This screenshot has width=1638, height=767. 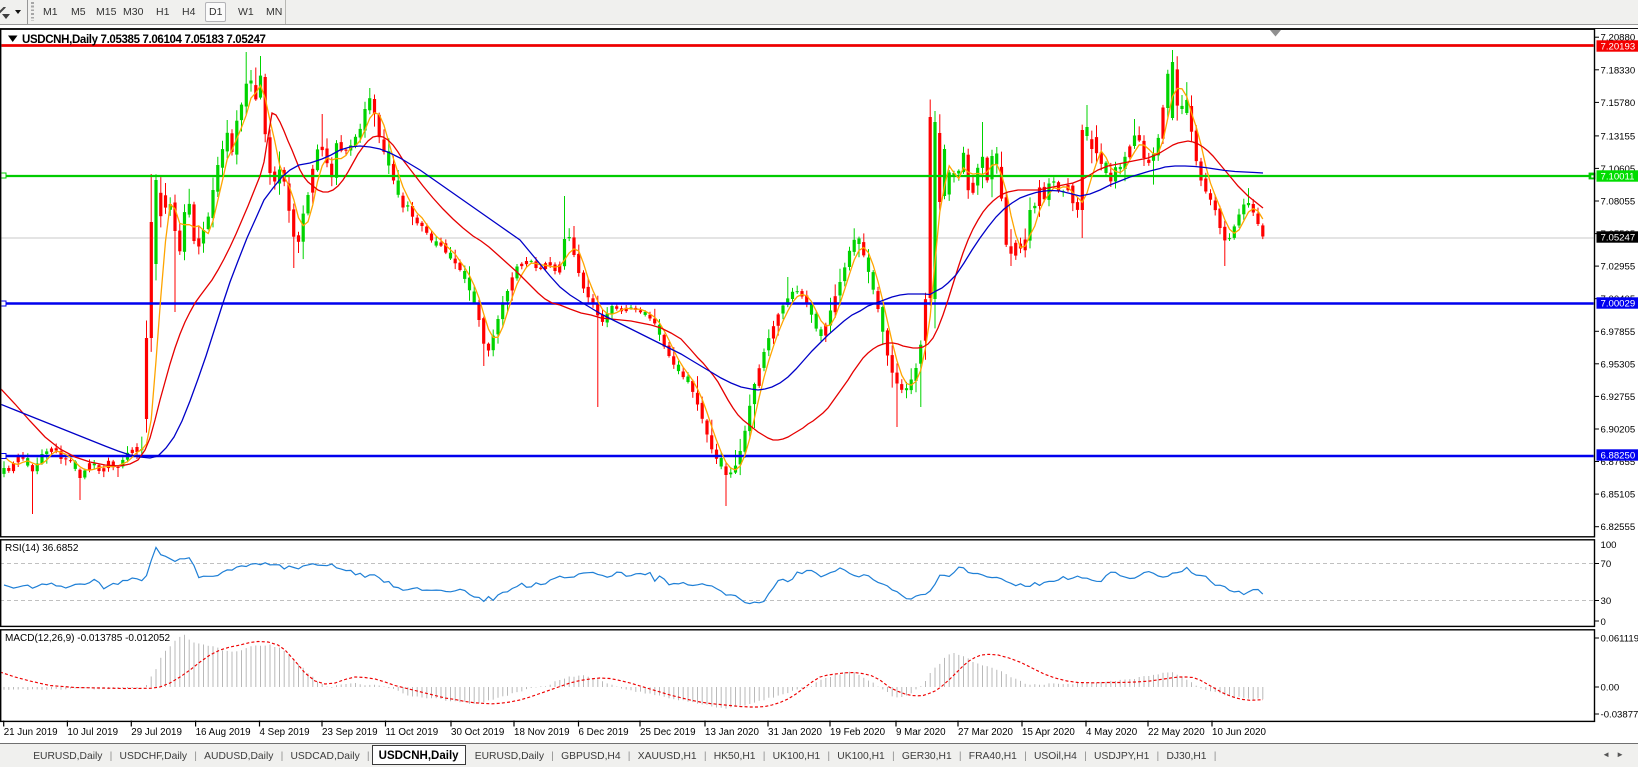 What do you see at coordinates (986, 732) in the screenshot?
I see `svg-text: 27 Mar 2020` at bounding box center [986, 732].